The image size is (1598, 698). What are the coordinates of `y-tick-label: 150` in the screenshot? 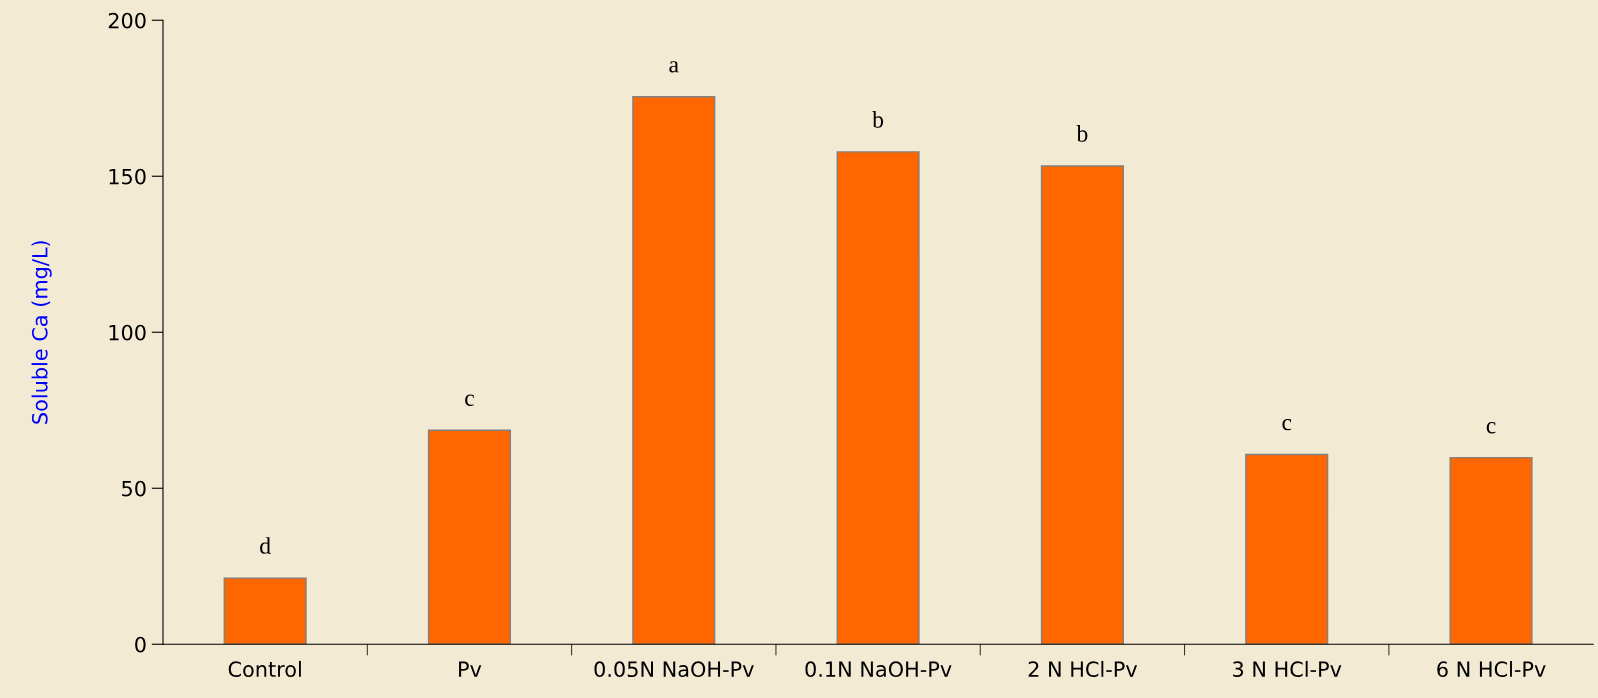 It's located at (127, 176).